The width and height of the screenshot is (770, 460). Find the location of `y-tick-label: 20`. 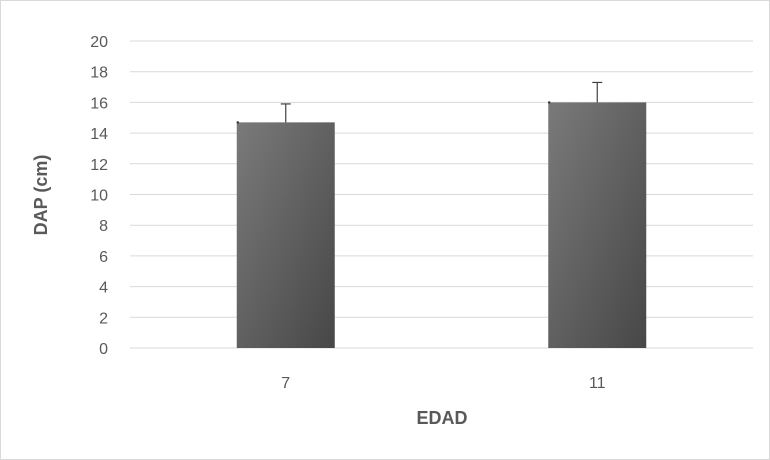

y-tick-label: 20 is located at coordinates (99, 42).